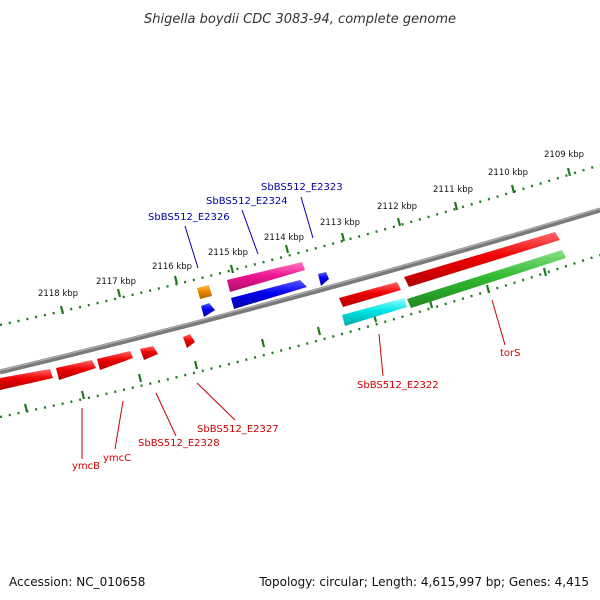  What do you see at coordinates (508, 173) in the screenshot?
I see `tick-label: 2110 kbp` at bounding box center [508, 173].